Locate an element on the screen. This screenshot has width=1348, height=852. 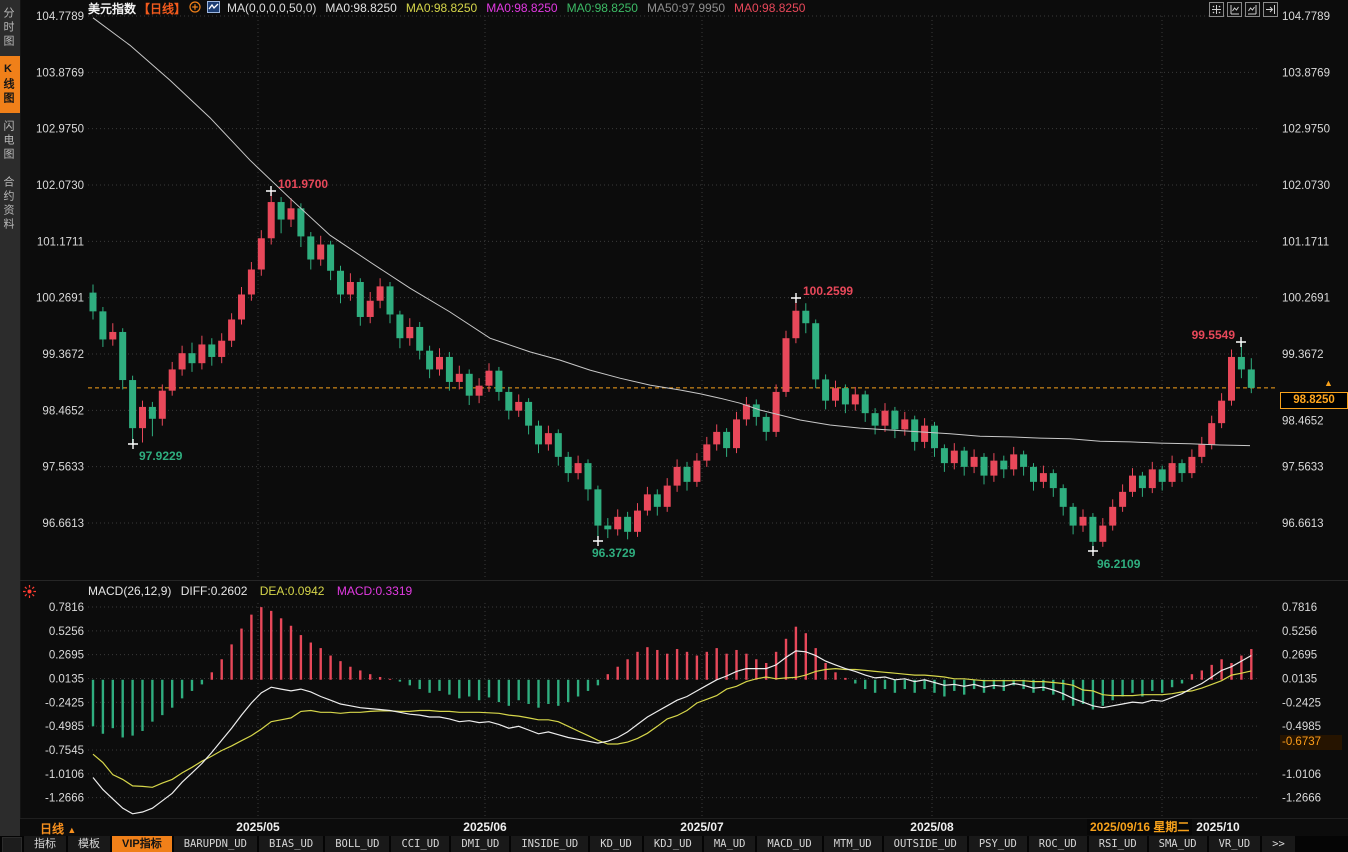
chart-shift-left-icon is located at coordinates (1234, 9).